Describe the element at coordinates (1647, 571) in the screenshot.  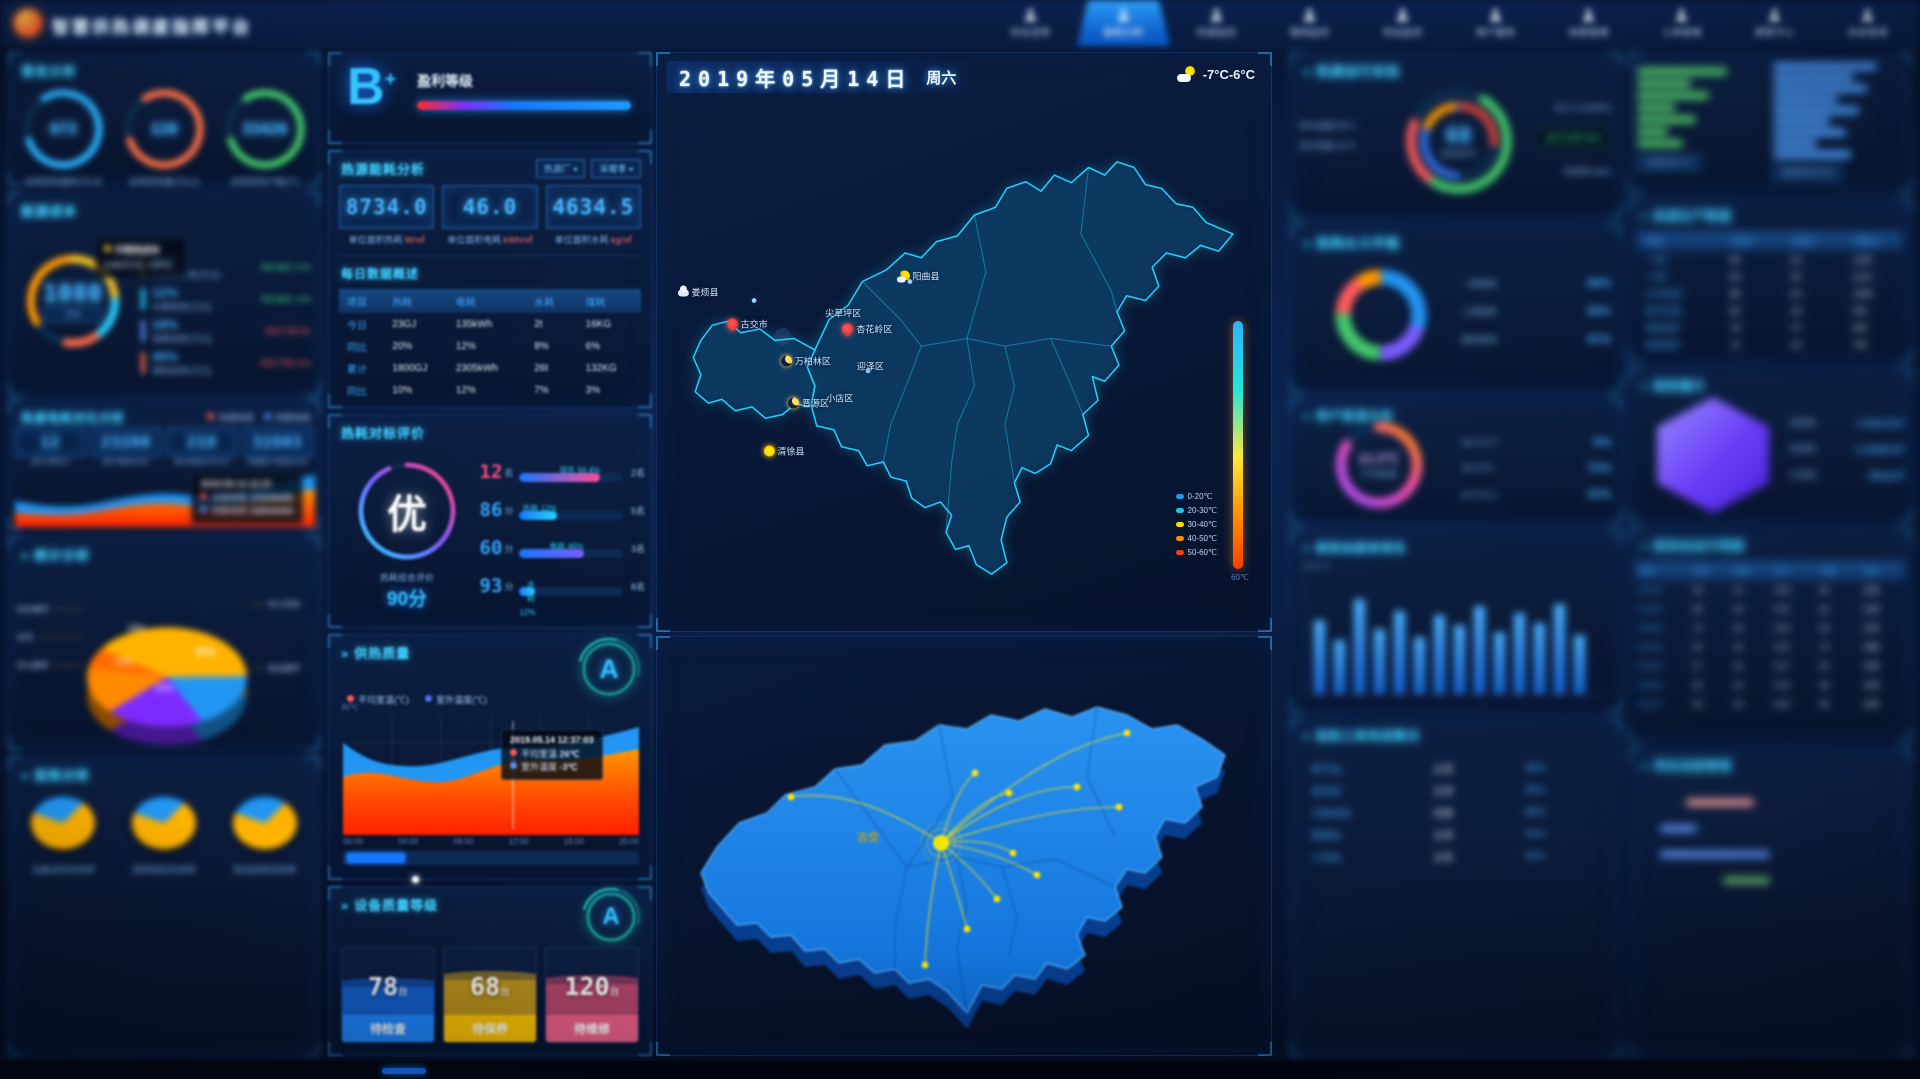
I see `table-header-cell: 站名` at that location.